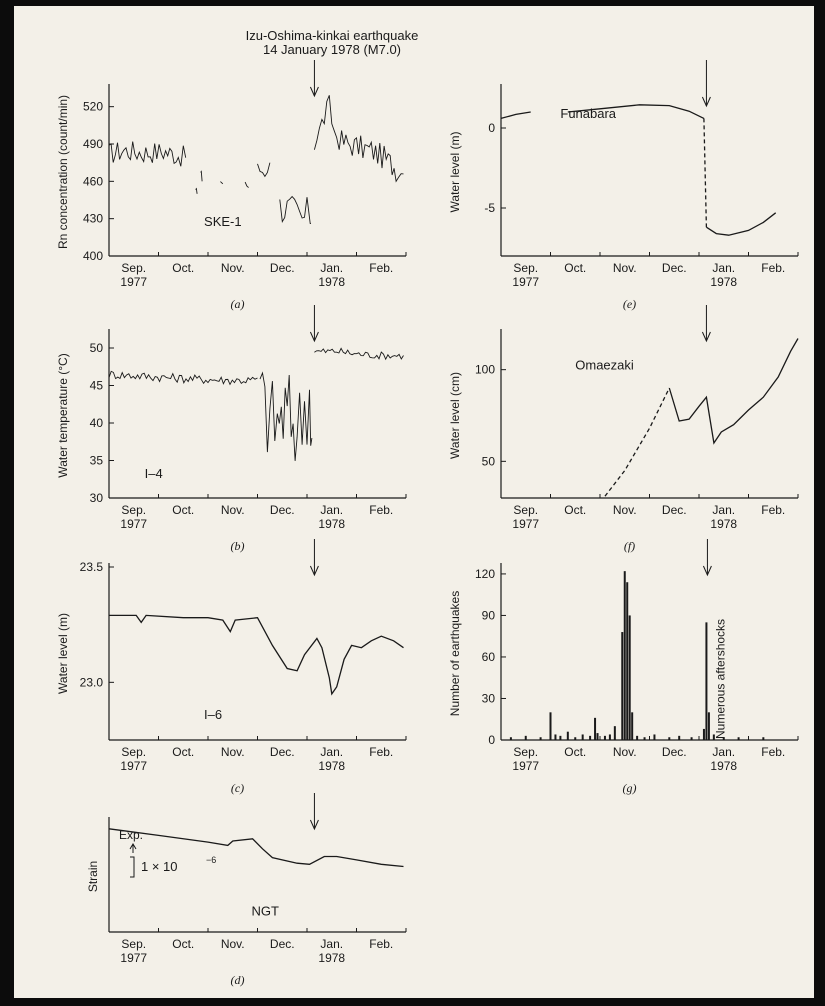 Image resolution: width=825 pixels, height=1006 pixels. What do you see at coordinates (92, 567) in the screenshot?
I see `y-tick-label: 23.5` at bounding box center [92, 567].